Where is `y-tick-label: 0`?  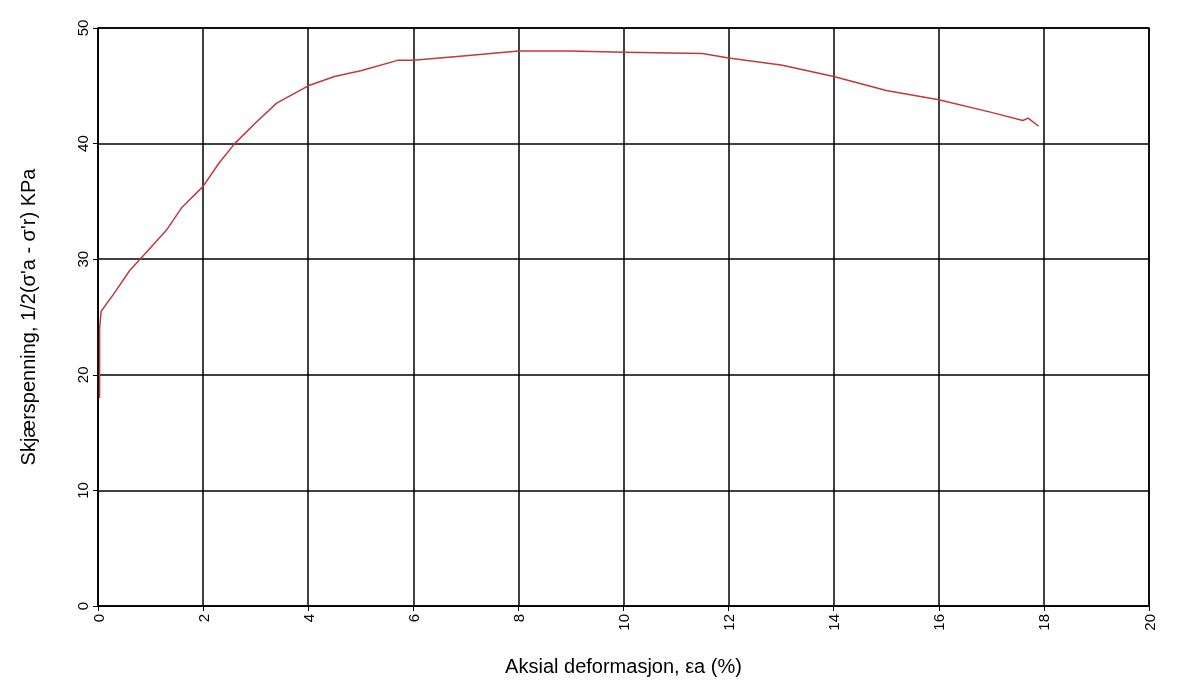 y-tick-label: 0 is located at coordinates (82, 606).